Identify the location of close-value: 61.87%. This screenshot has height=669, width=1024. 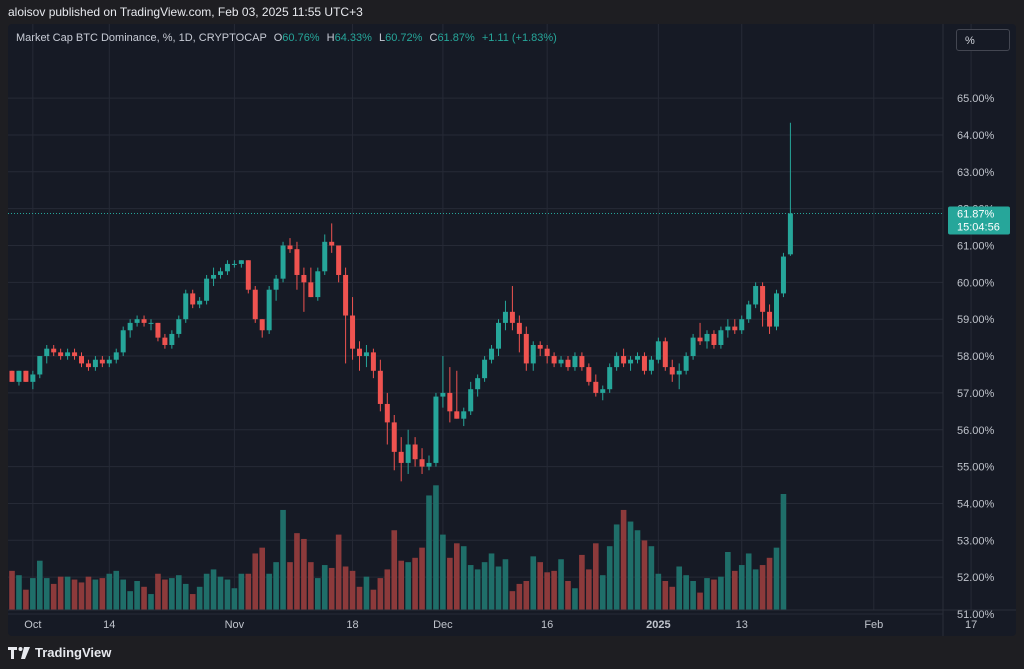
(456, 38).